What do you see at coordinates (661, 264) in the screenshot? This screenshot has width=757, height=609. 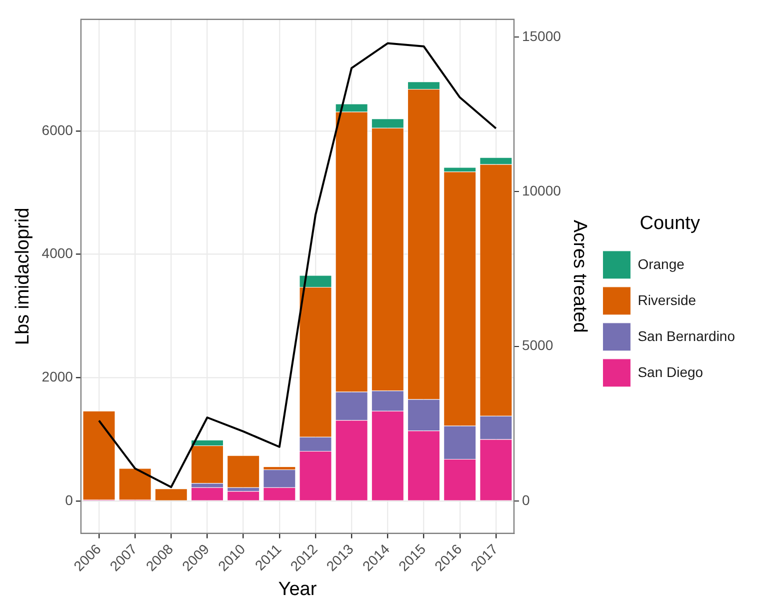 I see `legend-label: Orange` at bounding box center [661, 264].